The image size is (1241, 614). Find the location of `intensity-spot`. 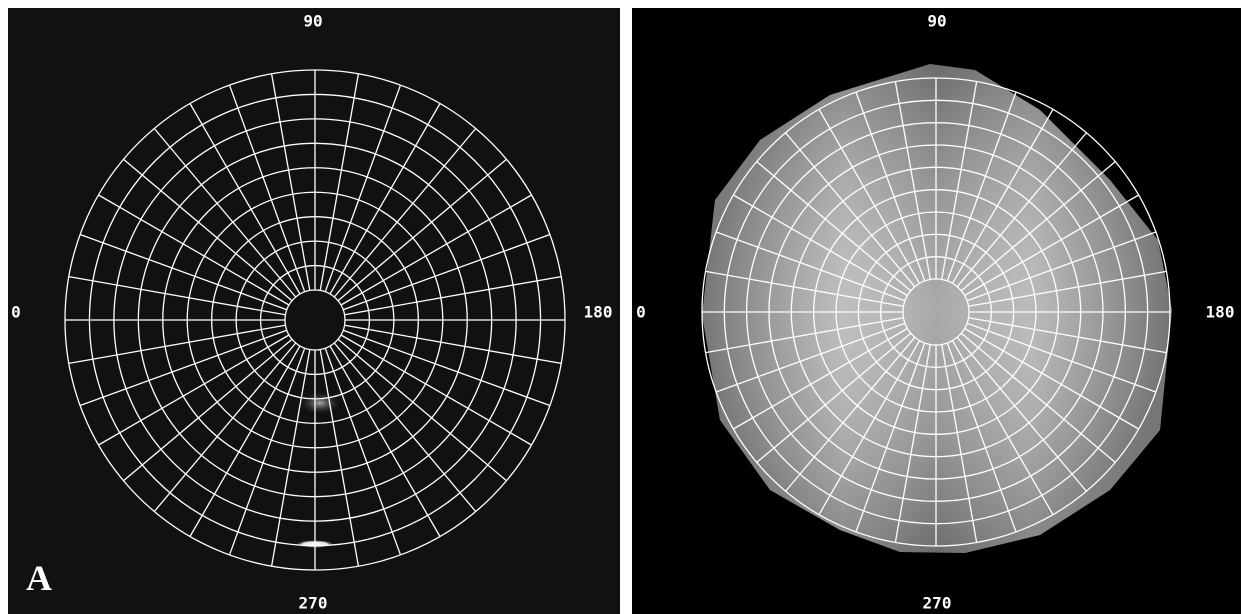

intensity-spot is located at coordinates (320, 403).